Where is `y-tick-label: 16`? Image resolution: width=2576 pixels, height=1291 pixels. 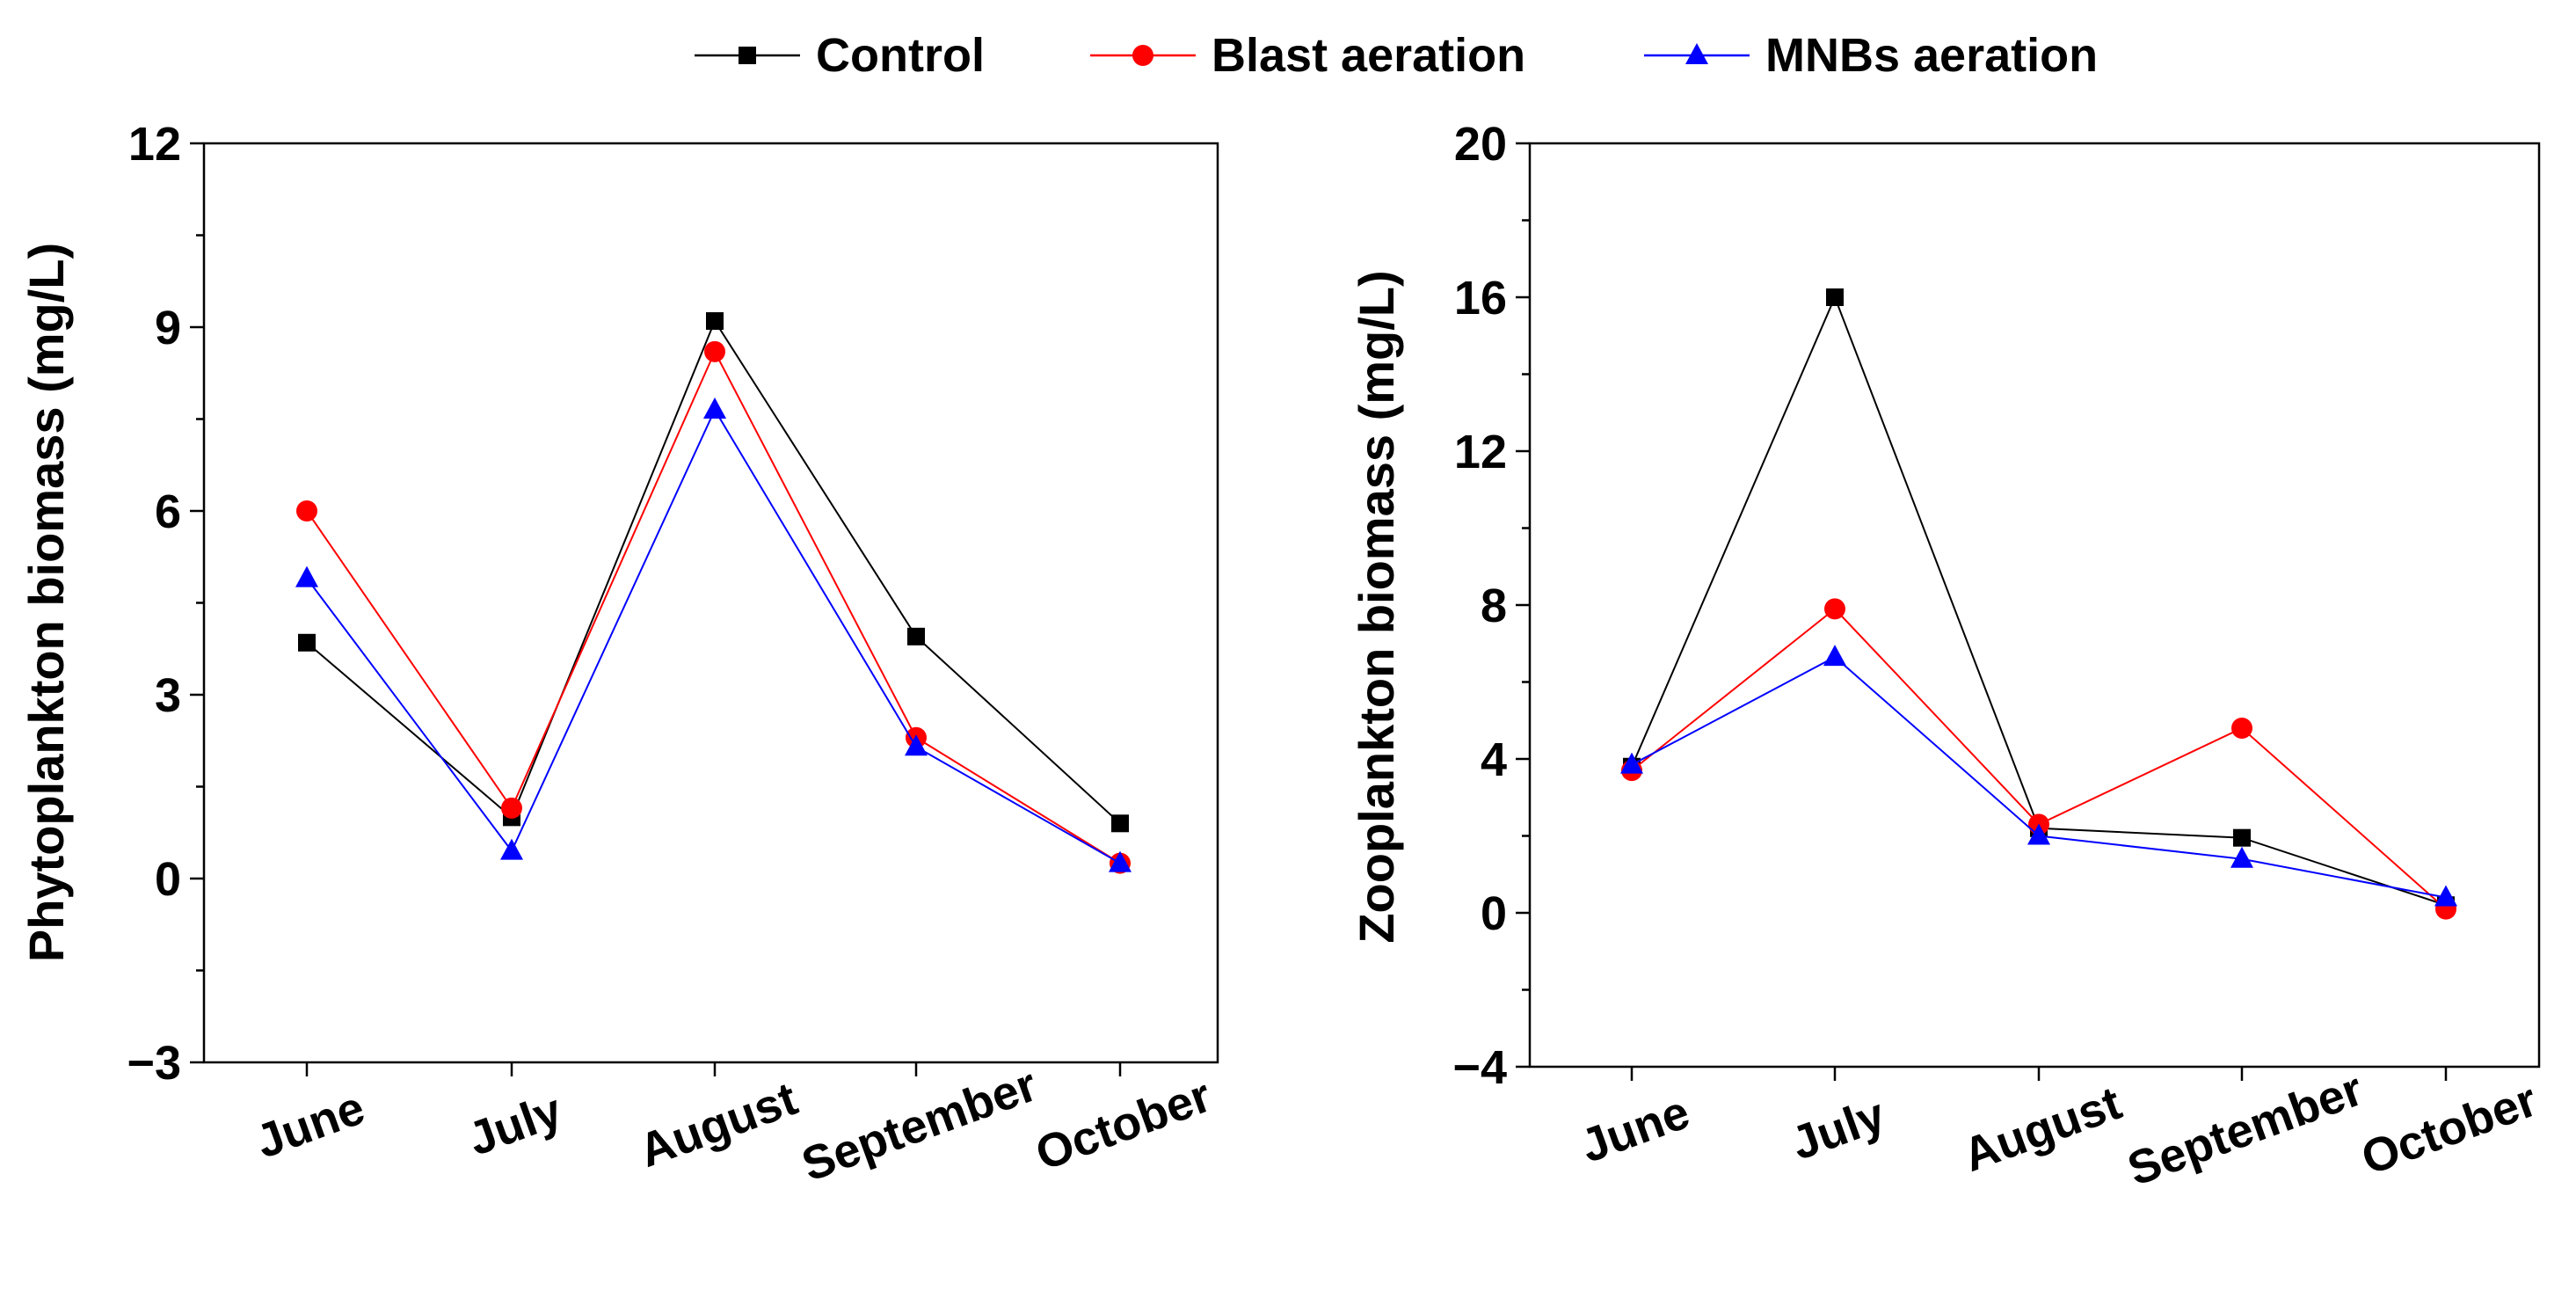
y-tick-label: 16 is located at coordinates (1480, 298).